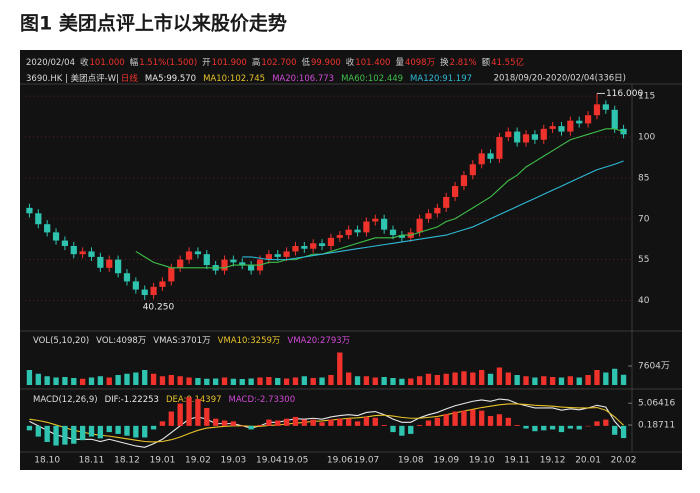 This screenshot has width=700, height=493. Describe the element at coordinates (654, 366) in the screenshot. I see `y-tick-label: 7604万` at that location.